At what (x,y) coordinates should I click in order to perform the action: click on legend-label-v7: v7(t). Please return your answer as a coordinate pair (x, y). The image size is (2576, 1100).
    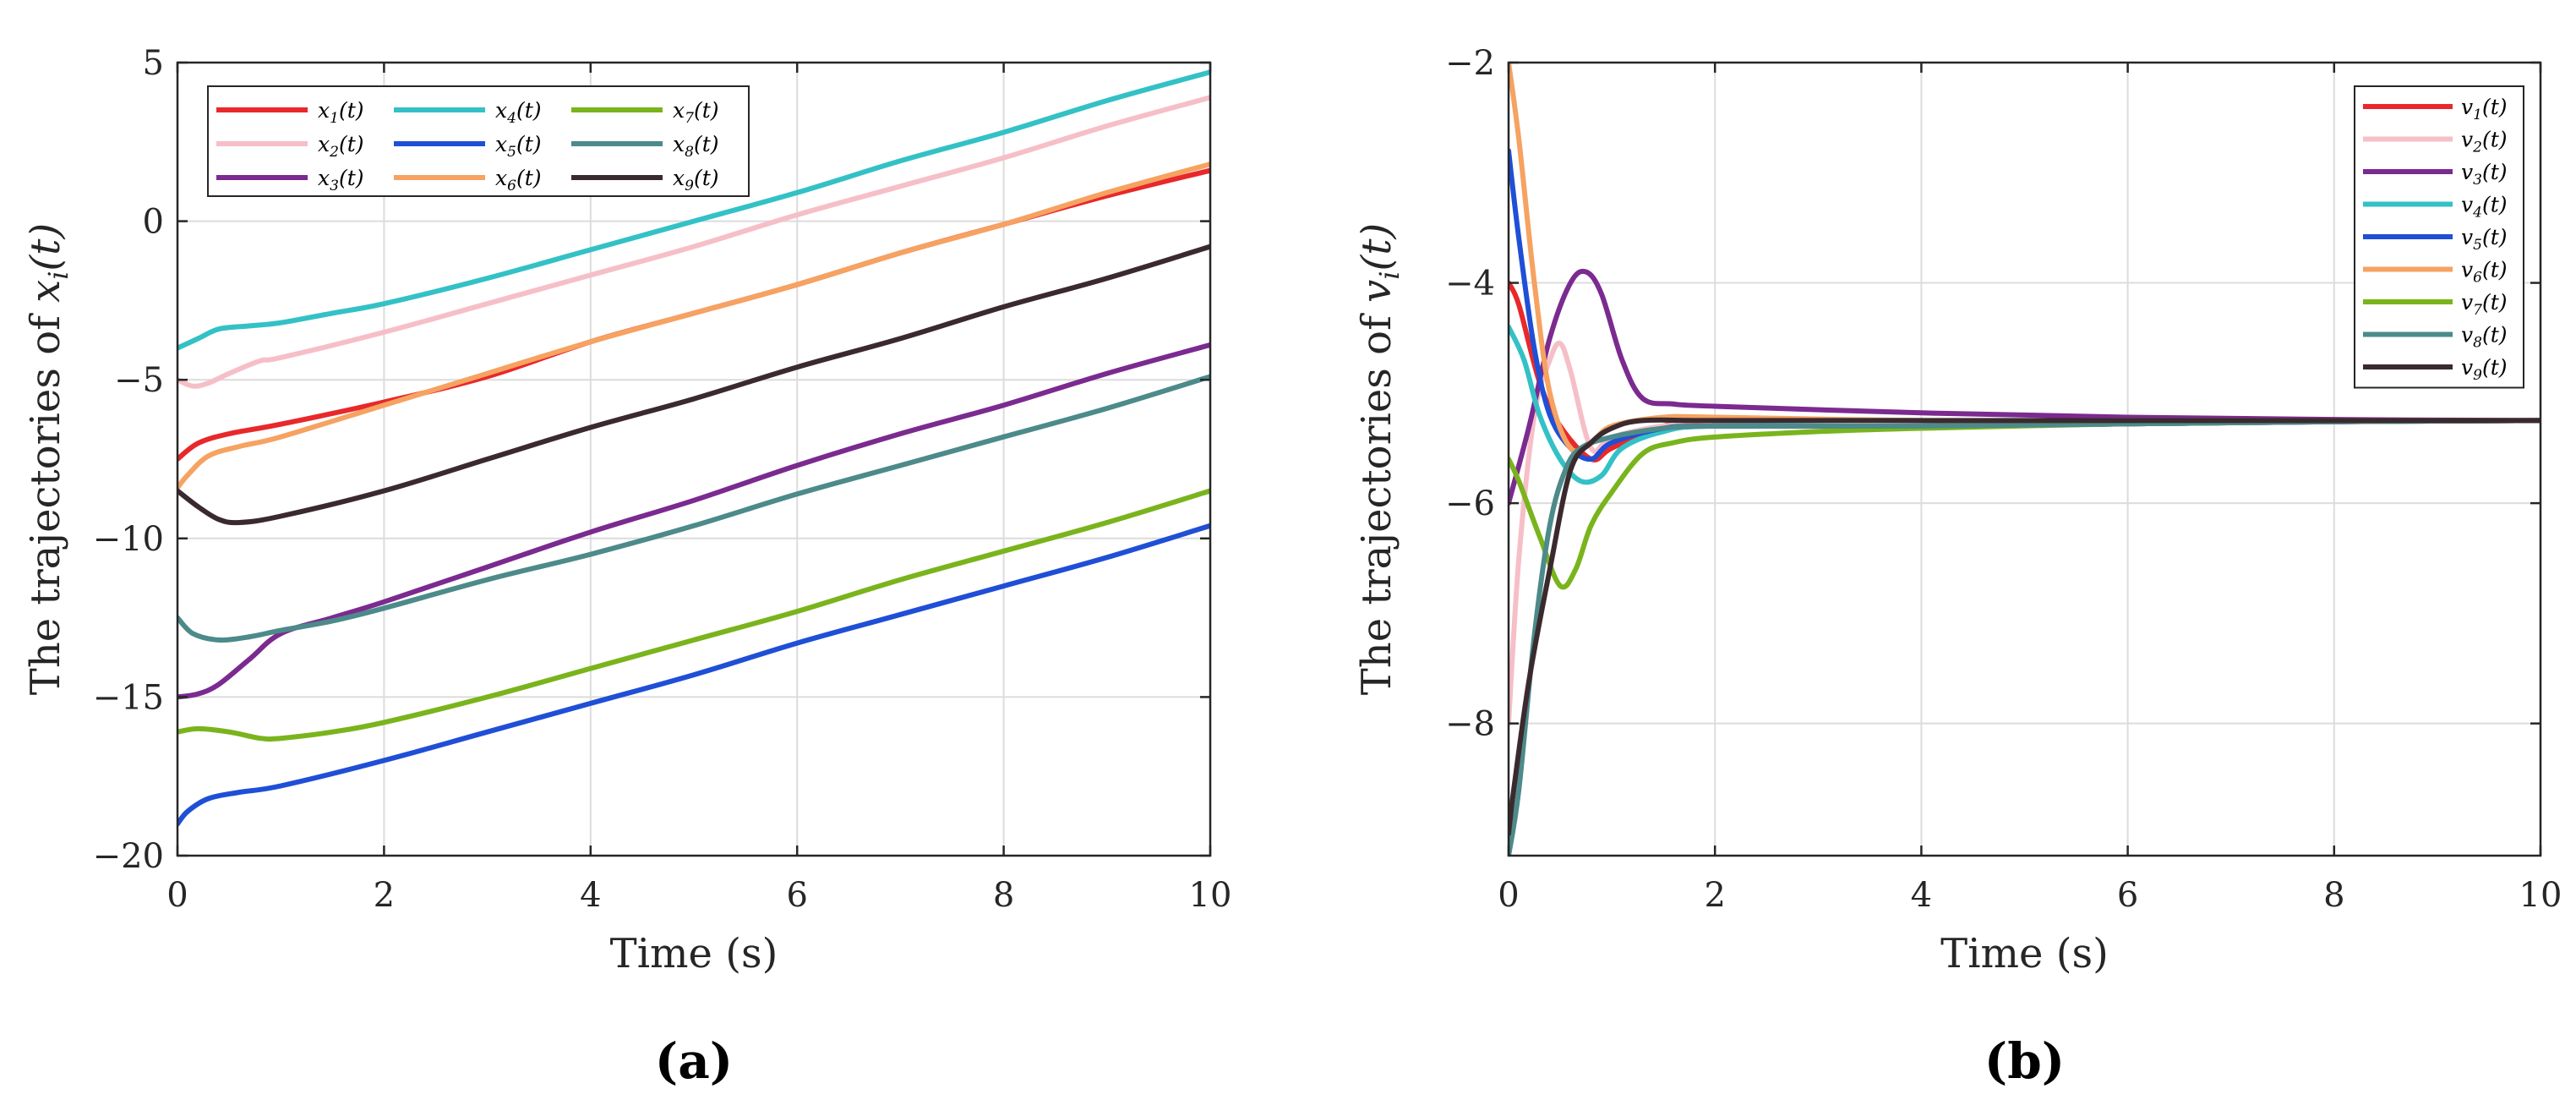
    Looking at the image, I should click on (2484, 304).